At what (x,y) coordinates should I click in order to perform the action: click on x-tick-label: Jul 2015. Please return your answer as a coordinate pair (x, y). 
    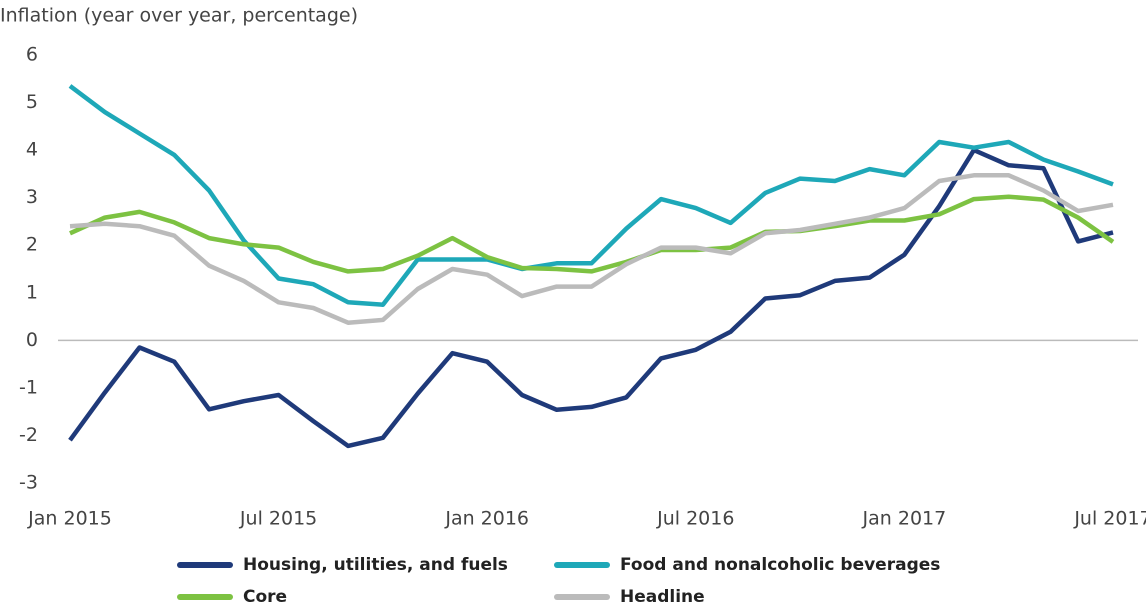
    Looking at the image, I should click on (278, 519).